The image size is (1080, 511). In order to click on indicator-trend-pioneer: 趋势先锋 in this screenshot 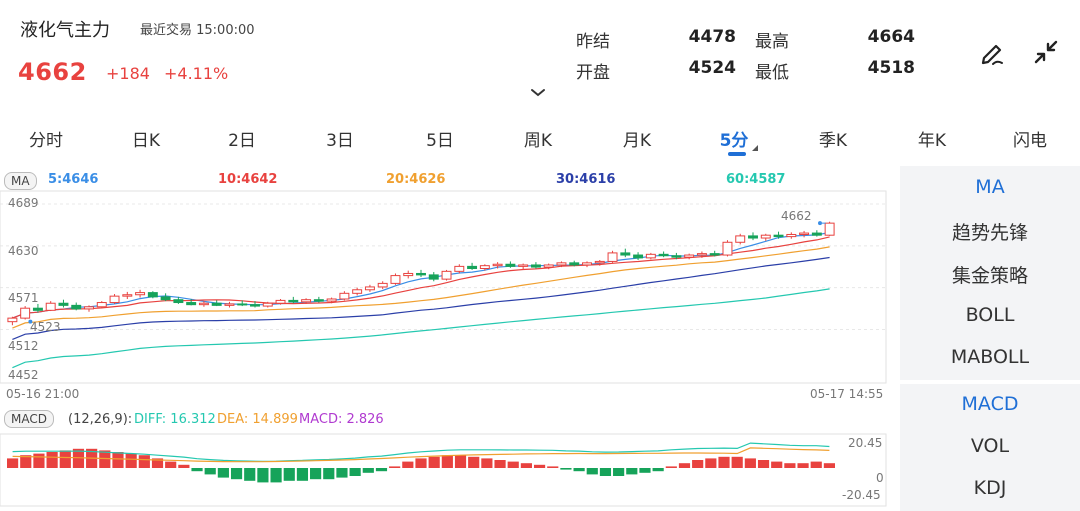, I will do `click(989, 233)`.